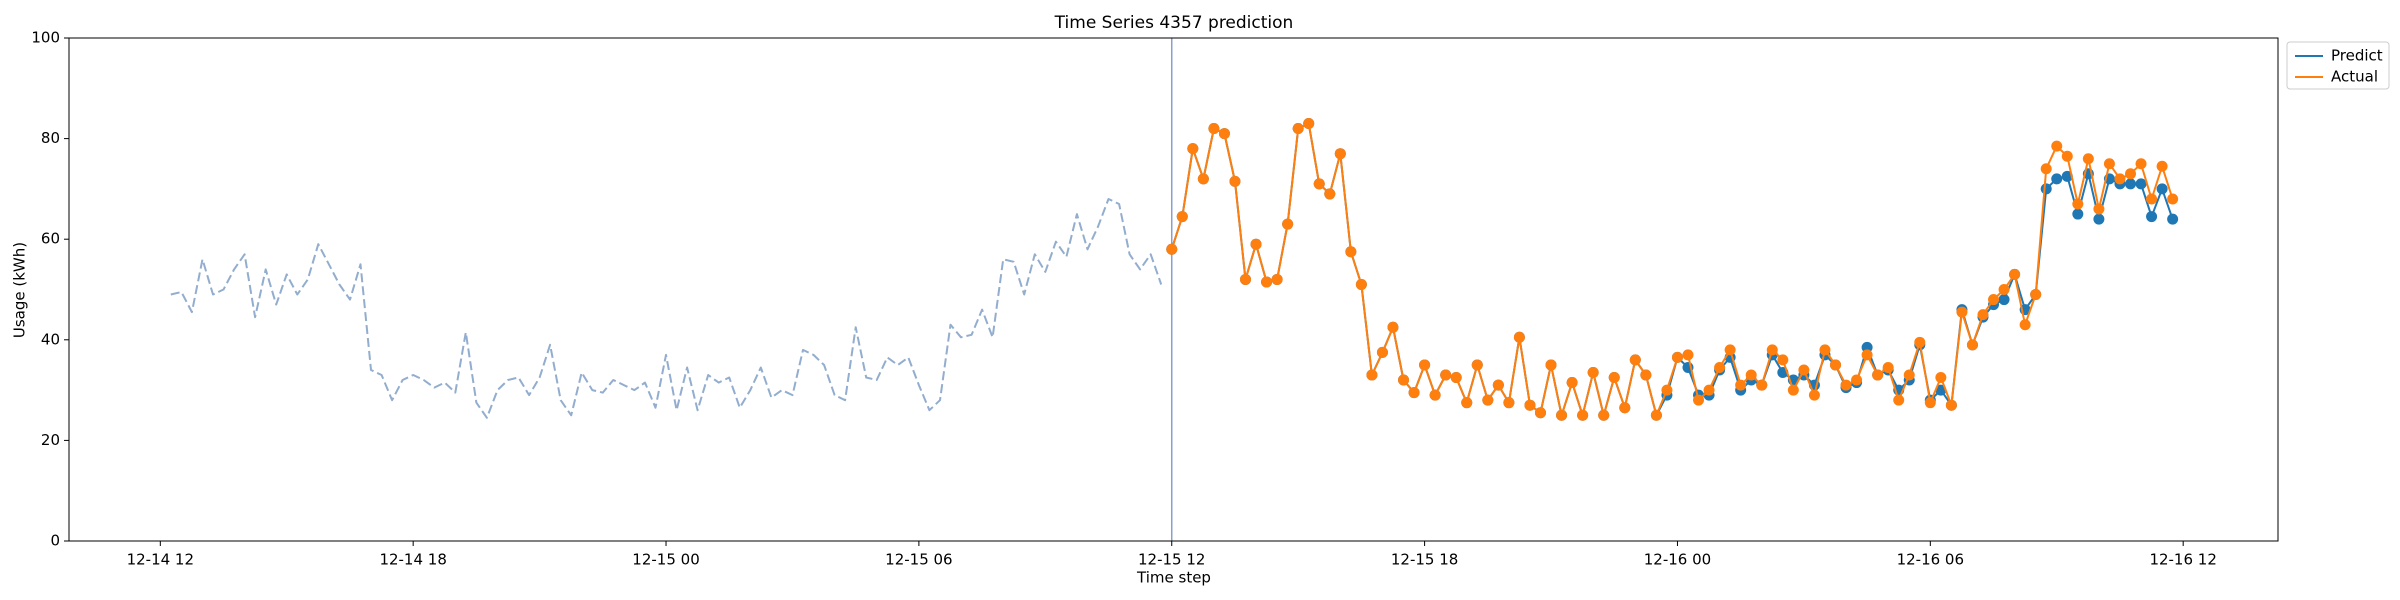  What do you see at coordinates (412, 560) in the screenshot?
I see `x-tick-label: 12-14 18` at bounding box center [412, 560].